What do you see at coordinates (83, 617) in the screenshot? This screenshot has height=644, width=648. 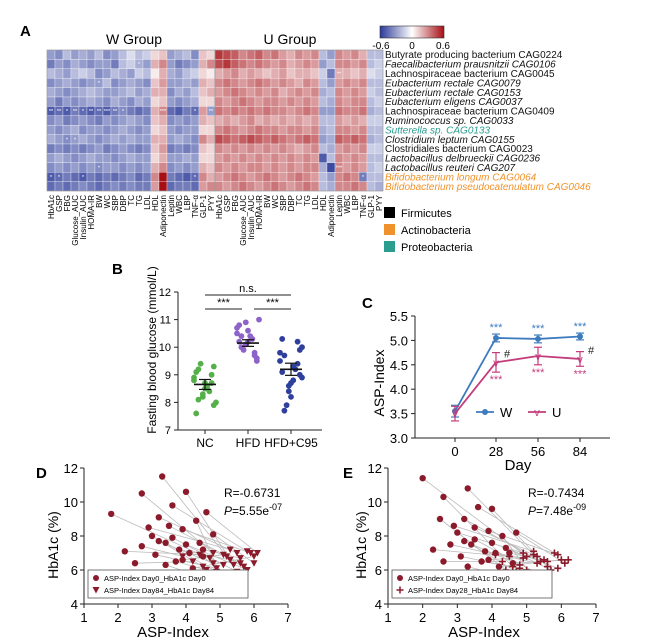 I see `corr-x-tick-label: 1` at bounding box center [83, 617].